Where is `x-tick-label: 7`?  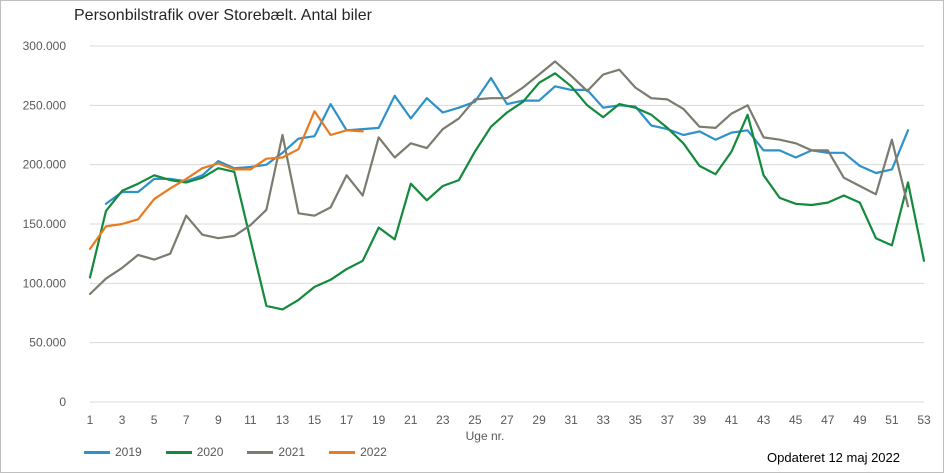
x-tick-label: 7 is located at coordinates (186, 420).